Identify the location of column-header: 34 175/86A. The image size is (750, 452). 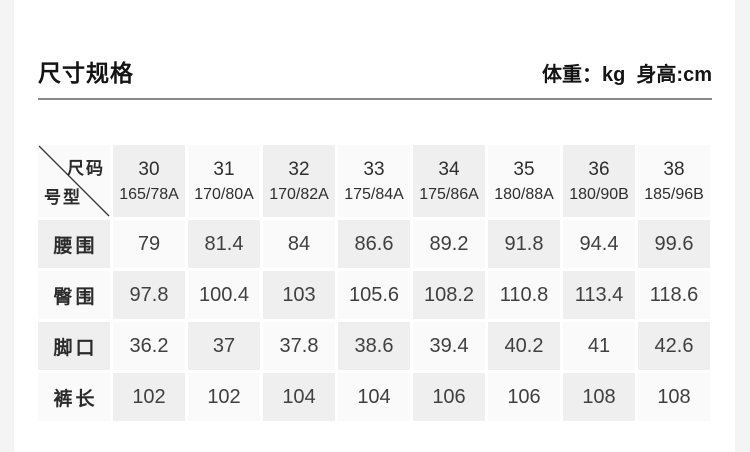
(449, 181).